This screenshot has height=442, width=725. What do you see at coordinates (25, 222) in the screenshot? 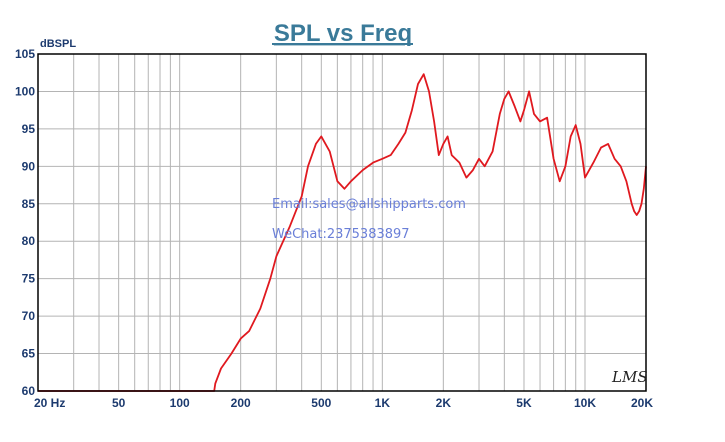
I see `y-tick-labels: 105 100 95 90 85 80 75 70 65 60` at bounding box center [25, 222].